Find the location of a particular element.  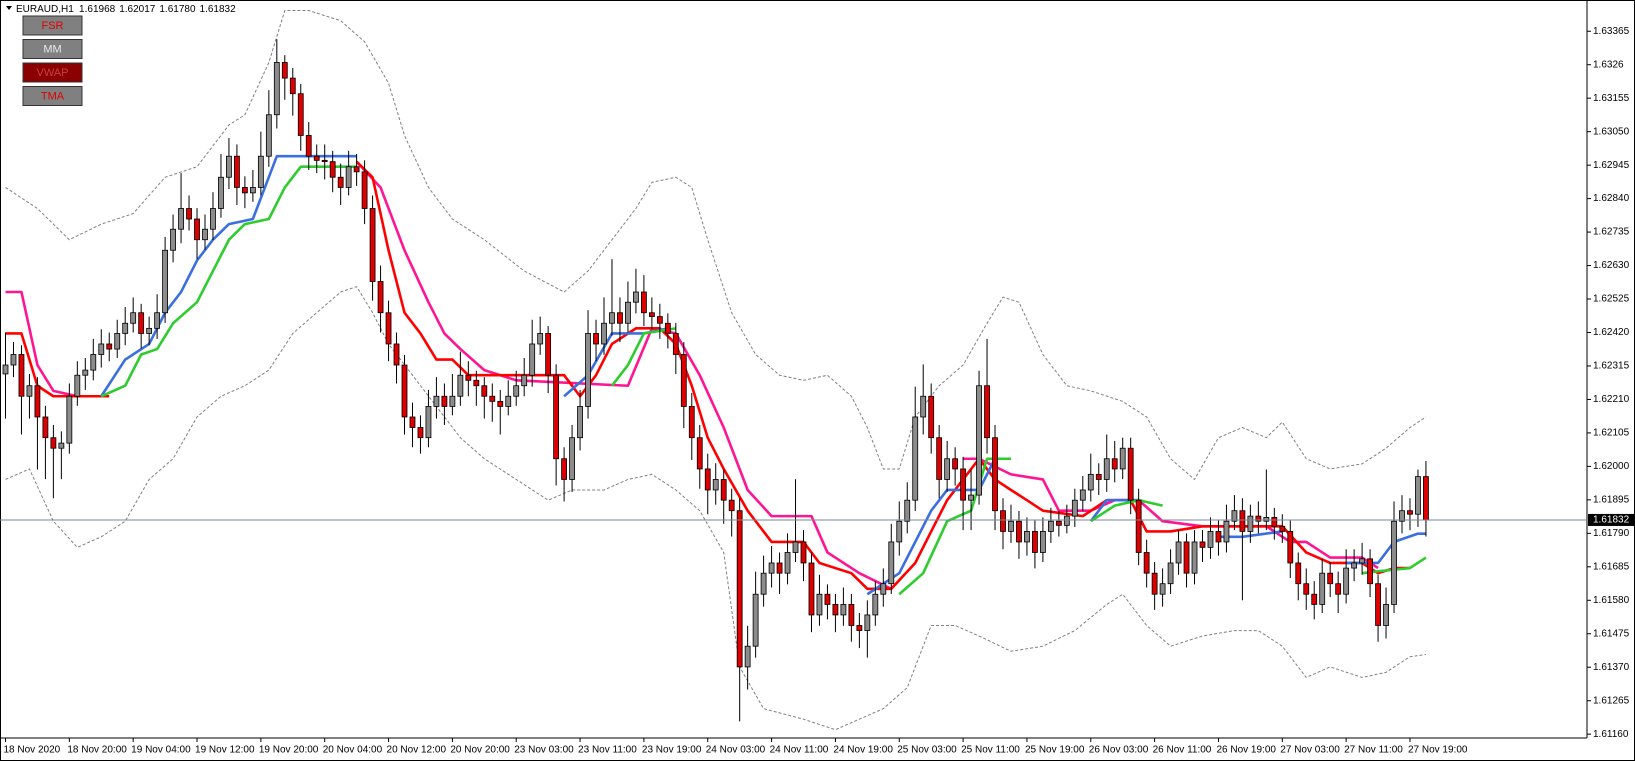

y-tick-label: 1.61895 is located at coordinates (1611, 500).